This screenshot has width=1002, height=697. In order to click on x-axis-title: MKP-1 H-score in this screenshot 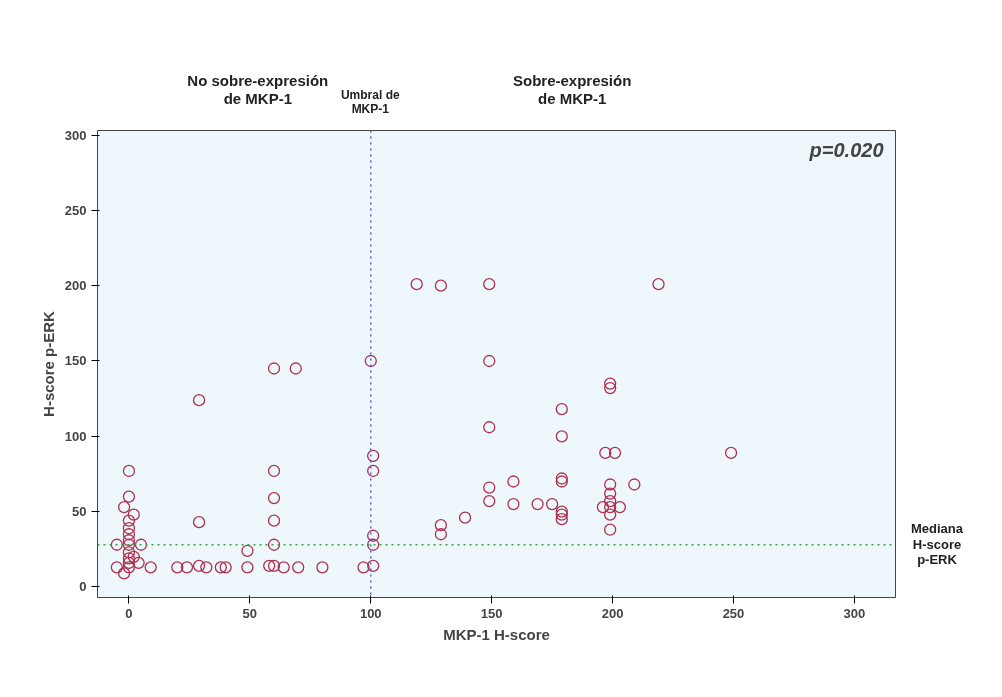, I will do `click(496, 634)`.